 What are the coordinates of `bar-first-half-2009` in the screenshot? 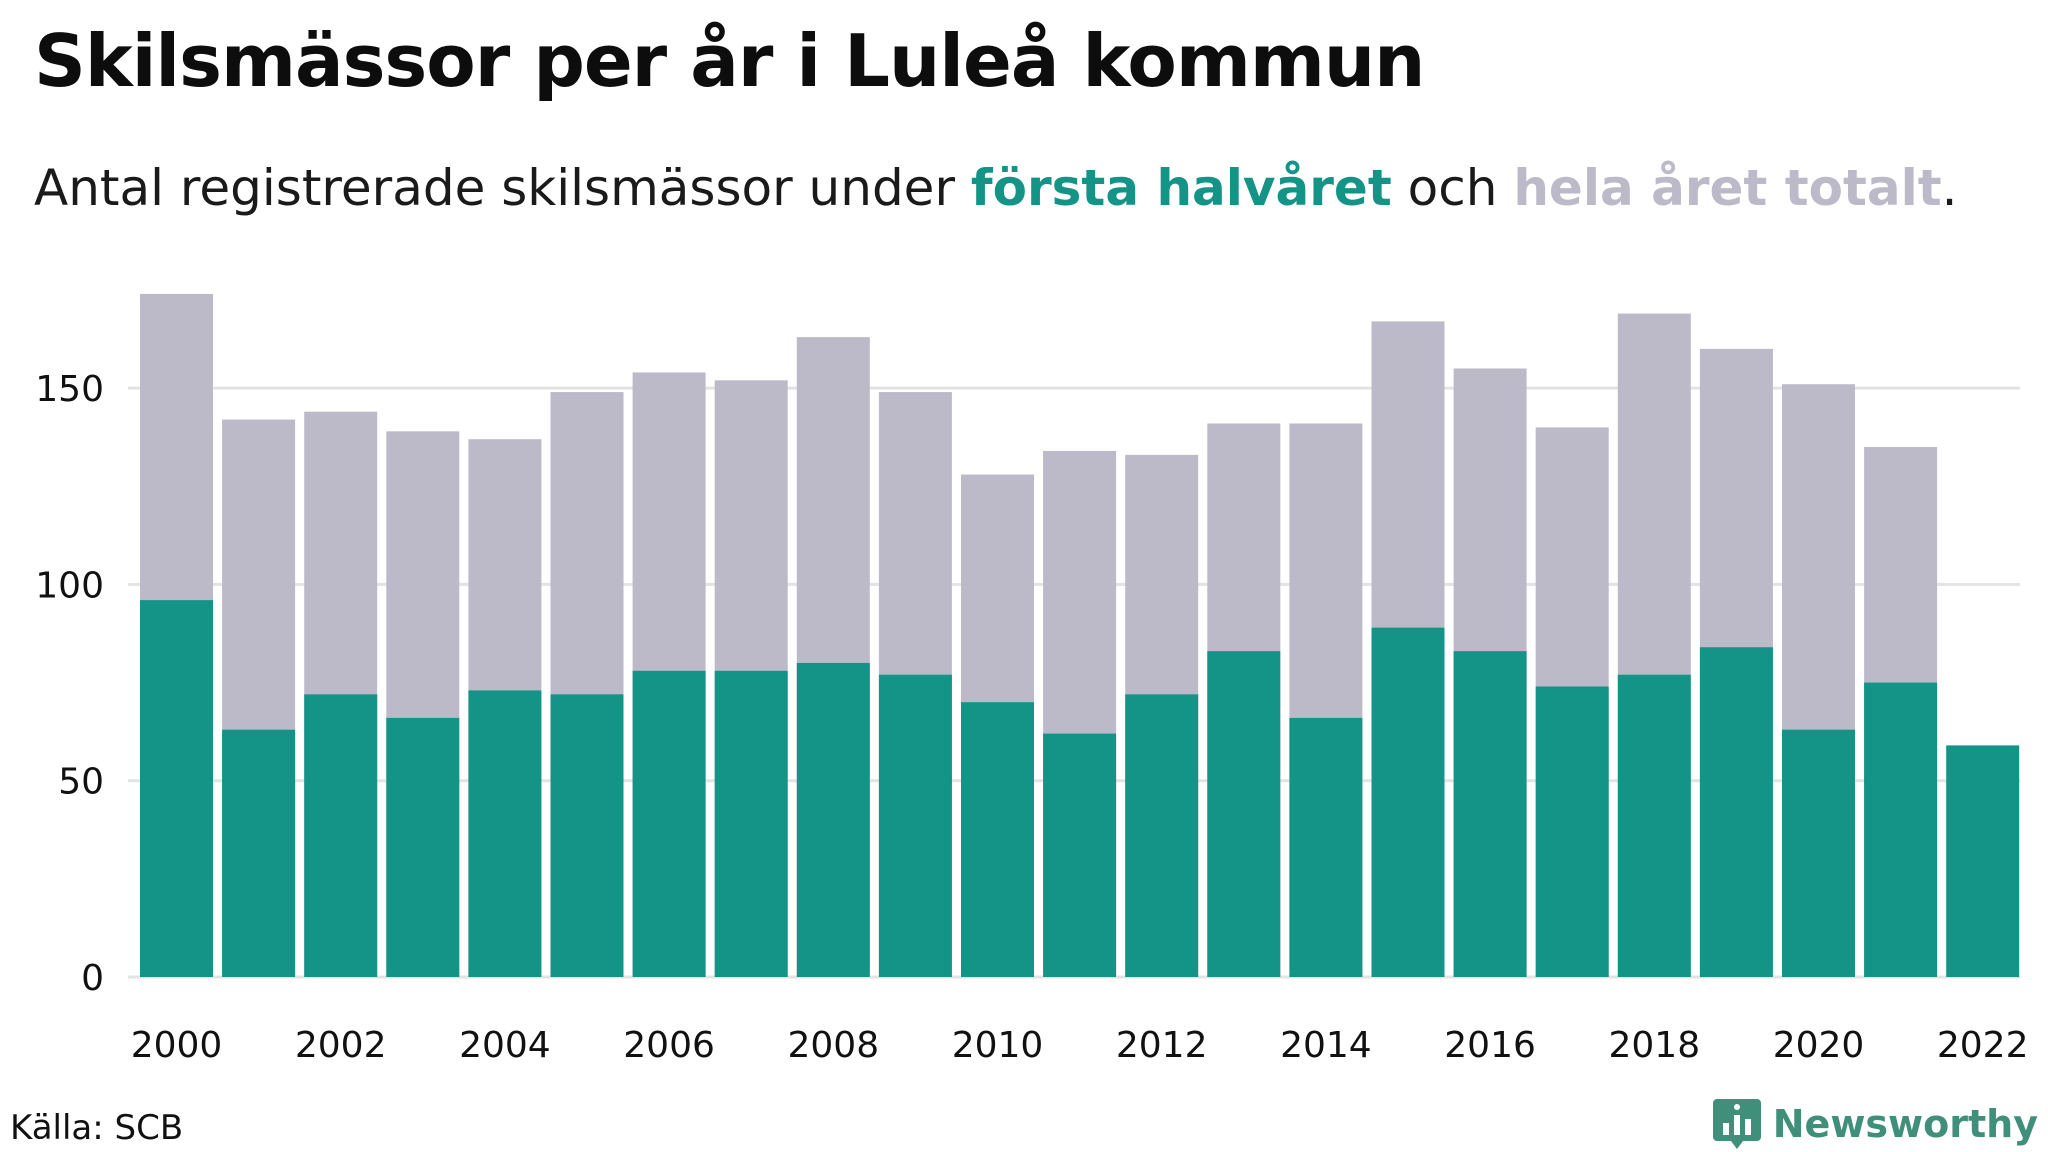 It's located at (915, 825).